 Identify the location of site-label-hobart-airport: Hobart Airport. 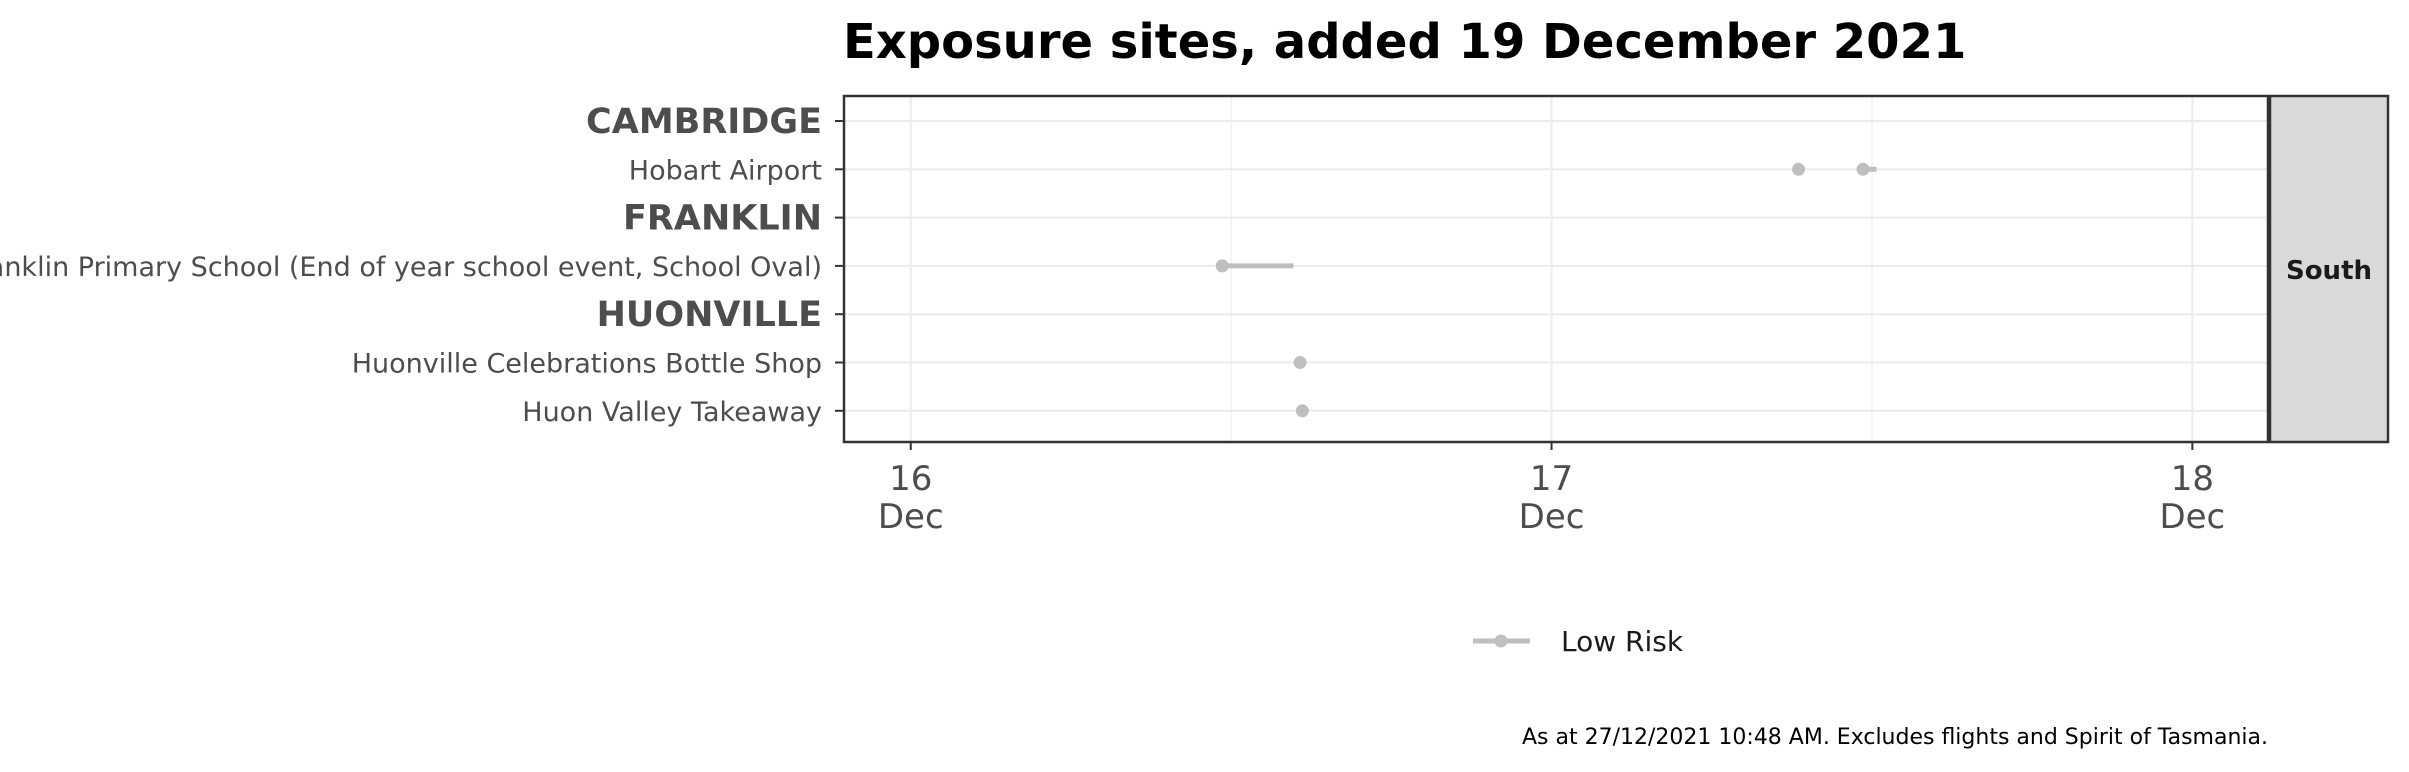
(725, 170).